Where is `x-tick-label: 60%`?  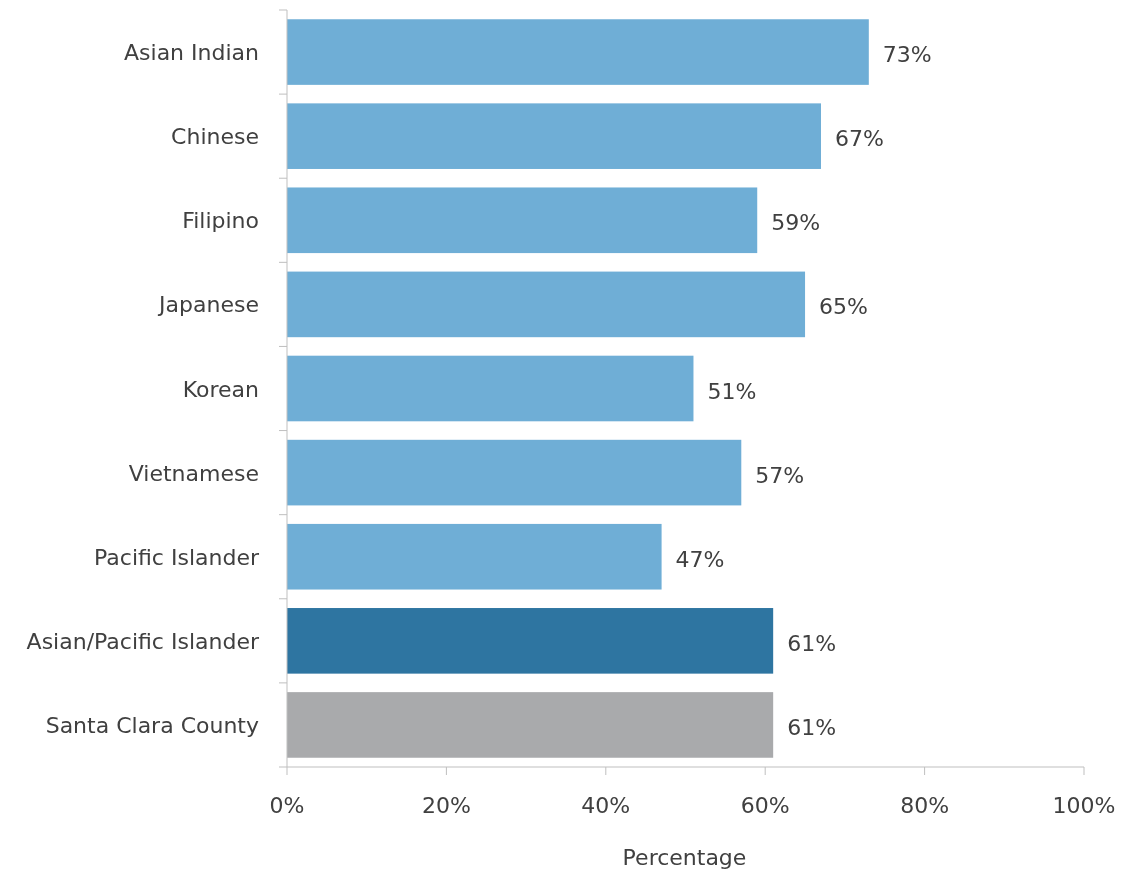
x-tick-label: 60% is located at coordinates (765, 805).